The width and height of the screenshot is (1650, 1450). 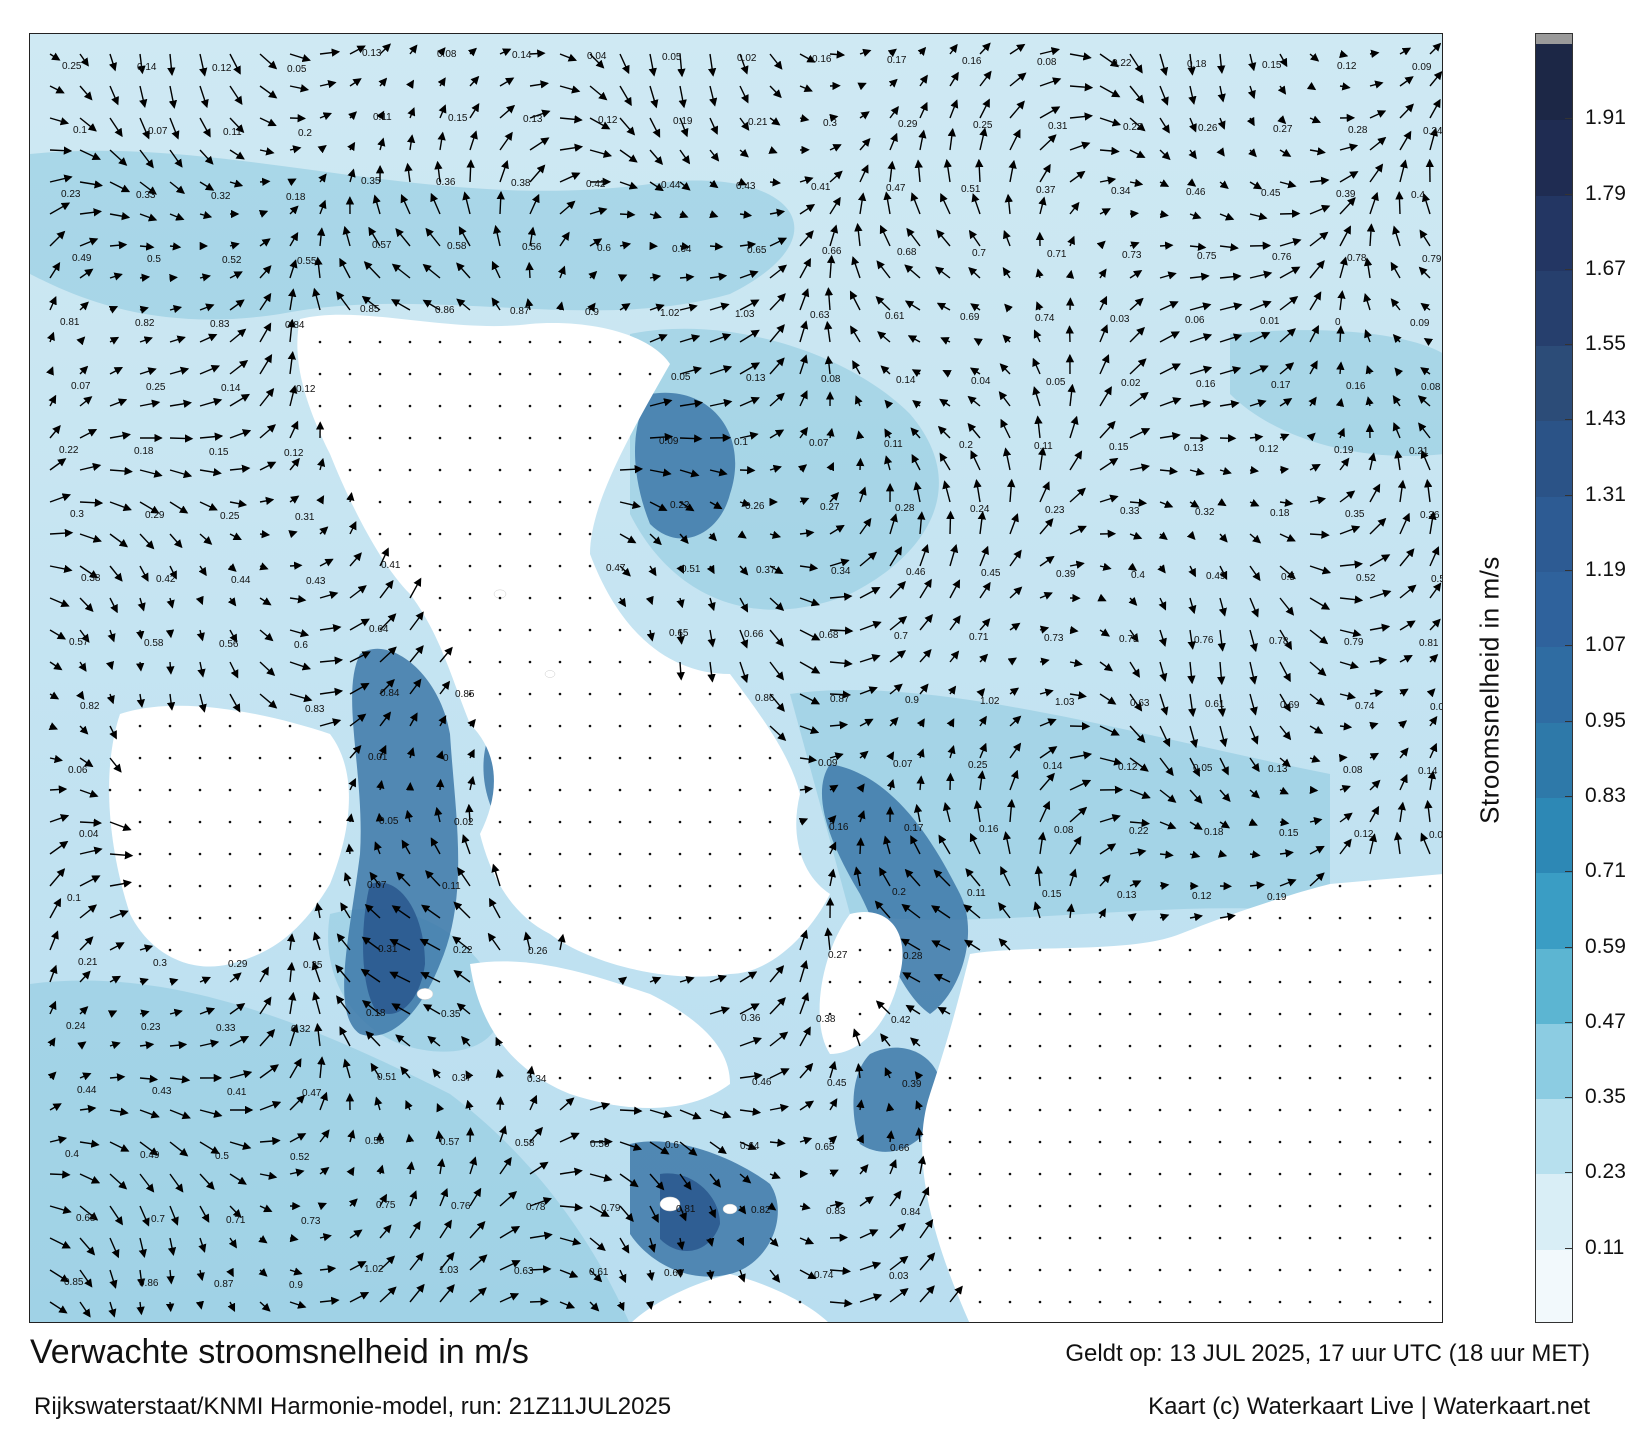 What do you see at coordinates (1436, 707) in the screenshot?
I see `speed-label: 0.03` at bounding box center [1436, 707].